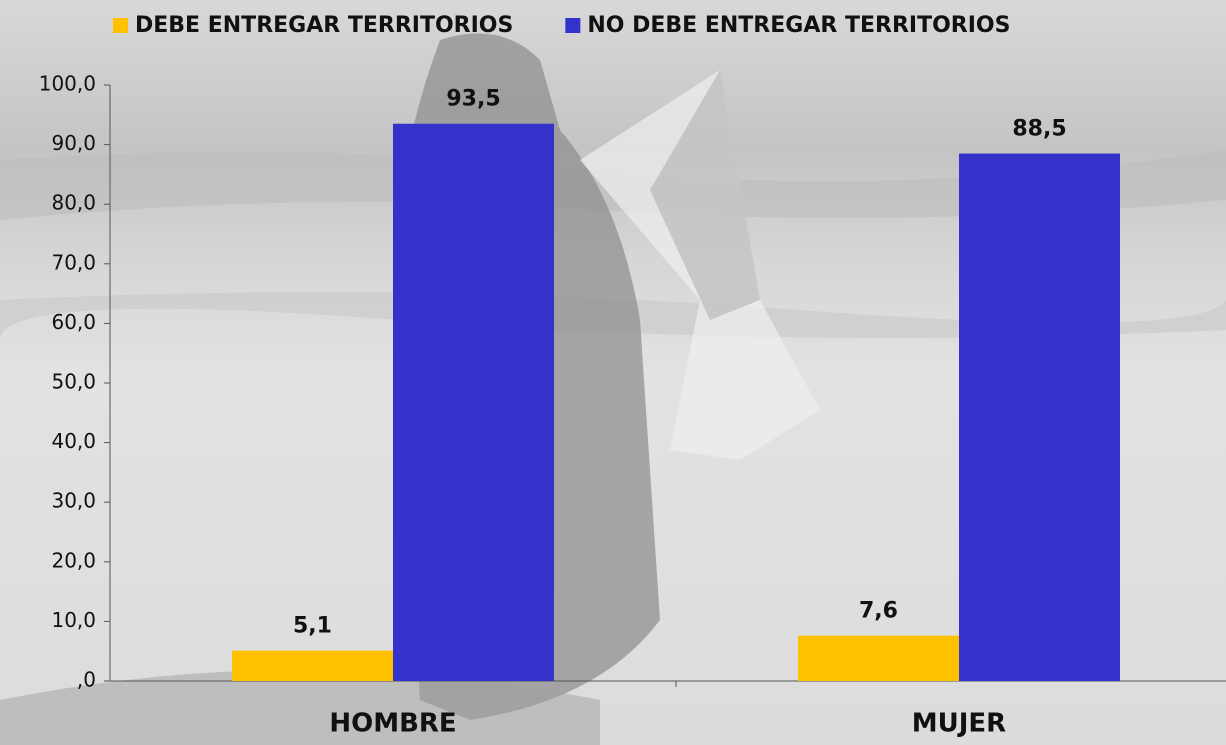 The image size is (1226, 745). I want to click on legend-label: DEBE ENTREGAR TERRITORIOS, so click(324, 25).